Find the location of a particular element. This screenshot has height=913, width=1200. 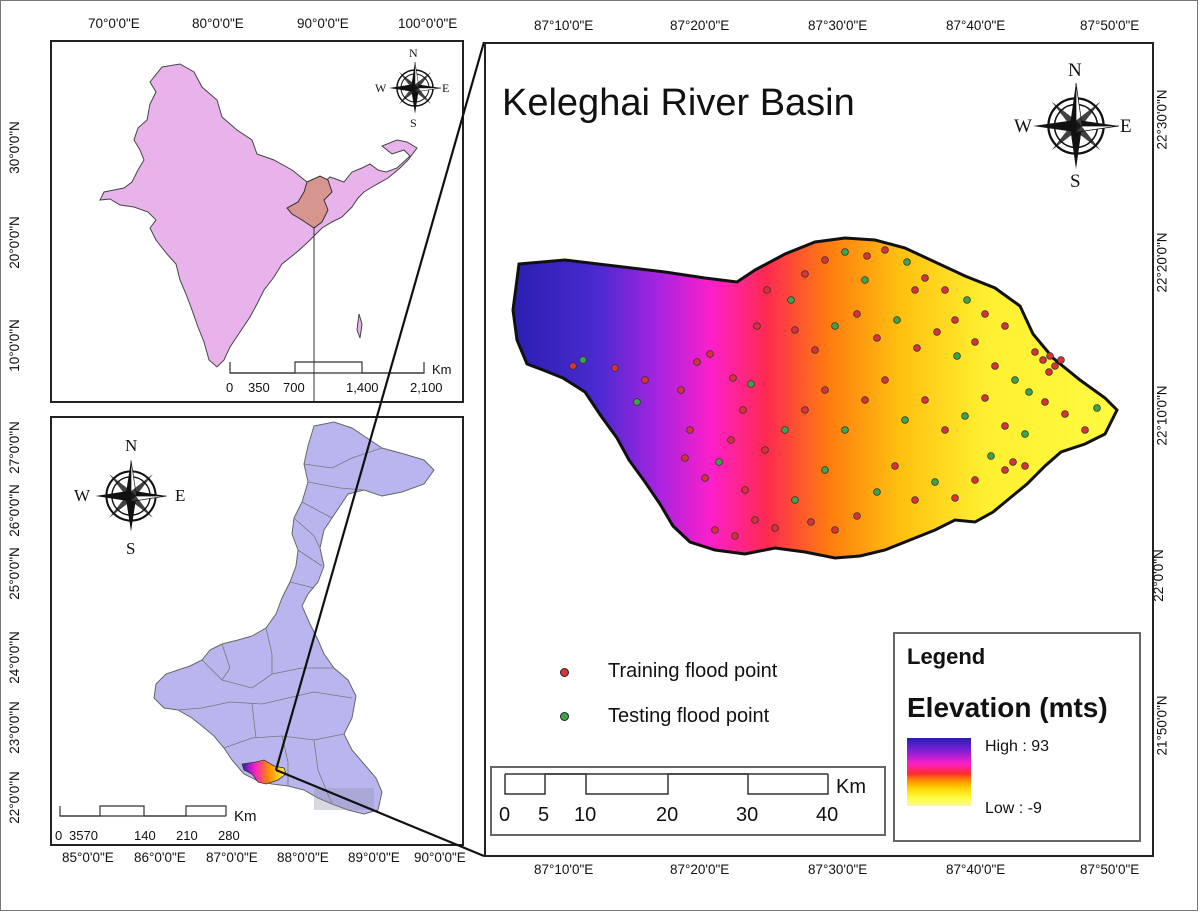

india-compass-e: E is located at coordinates (446, 88).